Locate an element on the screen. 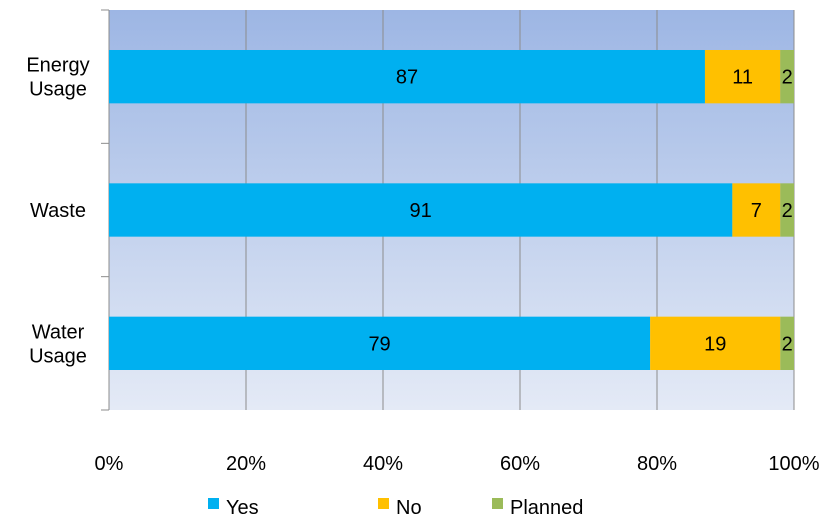  y-axis is located at coordinates (105, 210).